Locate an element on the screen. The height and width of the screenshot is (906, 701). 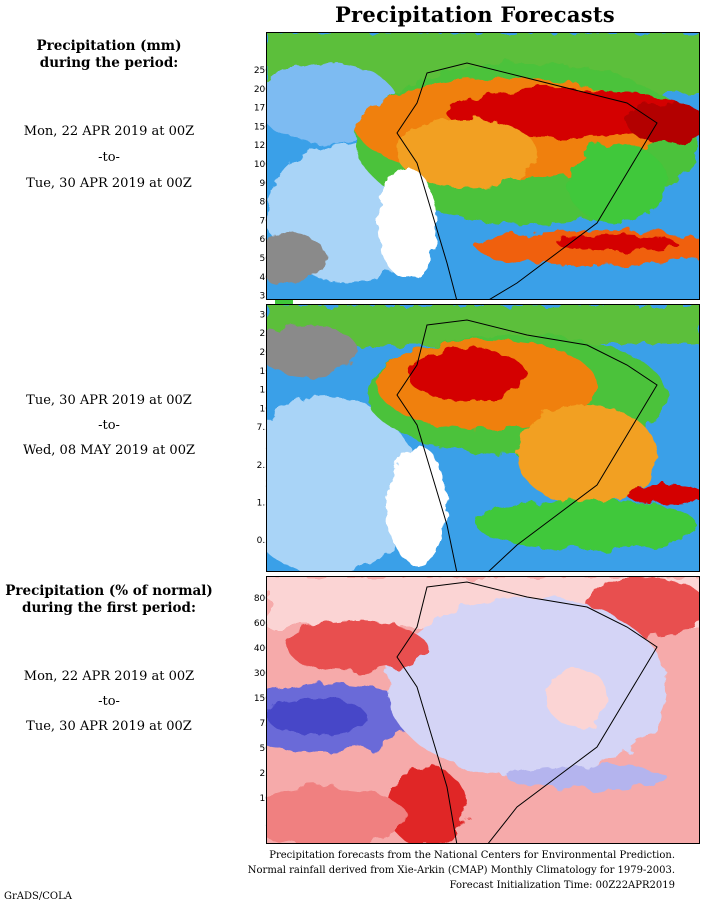
panel1-heading: Precipitation (mm) during the period: is located at coordinates (109, 55).